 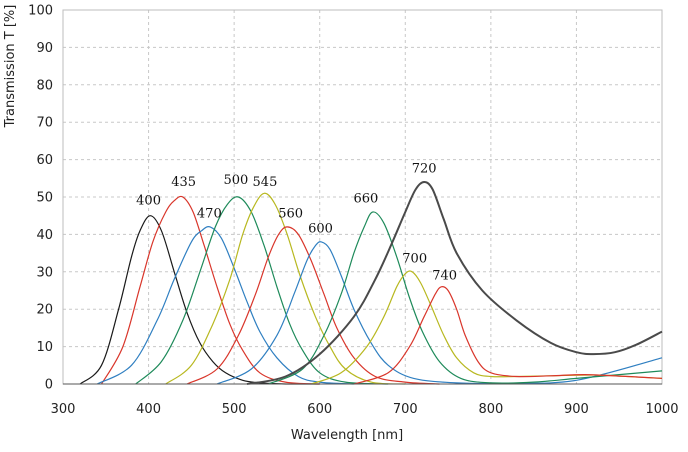 What do you see at coordinates (44, 85) in the screenshot?
I see `y-tick-label: 80` at bounding box center [44, 85].